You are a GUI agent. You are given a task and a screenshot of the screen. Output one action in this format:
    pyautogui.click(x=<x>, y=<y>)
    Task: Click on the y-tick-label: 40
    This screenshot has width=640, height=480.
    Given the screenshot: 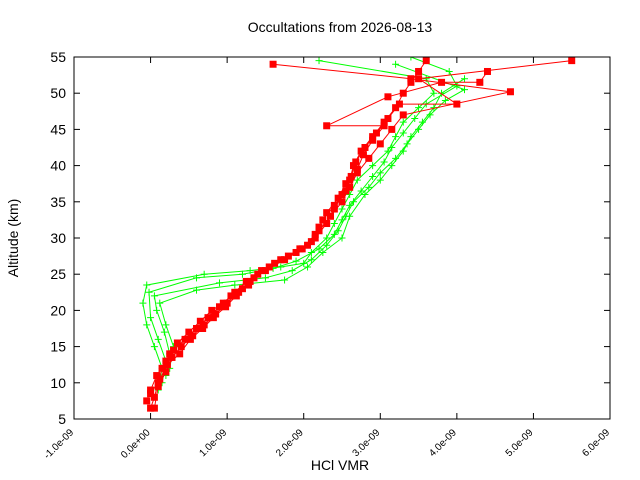 What is the action you would take?
    pyautogui.click(x=58, y=166)
    